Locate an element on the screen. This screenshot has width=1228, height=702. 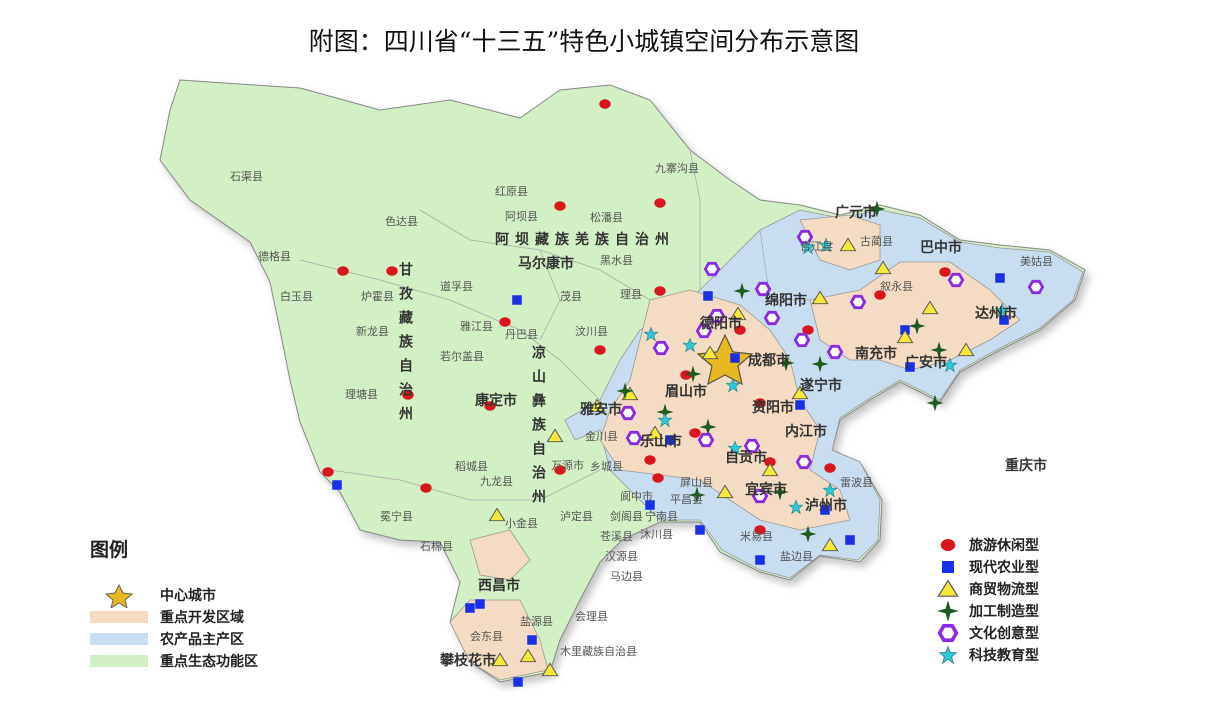
map-label: 眉山市 is located at coordinates (686, 391).